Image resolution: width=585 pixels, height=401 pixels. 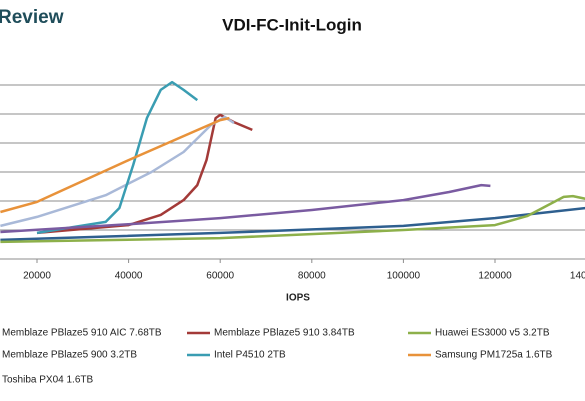 What do you see at coordinates (492, 333) in the screenshot?
I see `legend-label: Huawei ES3000 v5 3.2TB` at bounding box center [492, 333].